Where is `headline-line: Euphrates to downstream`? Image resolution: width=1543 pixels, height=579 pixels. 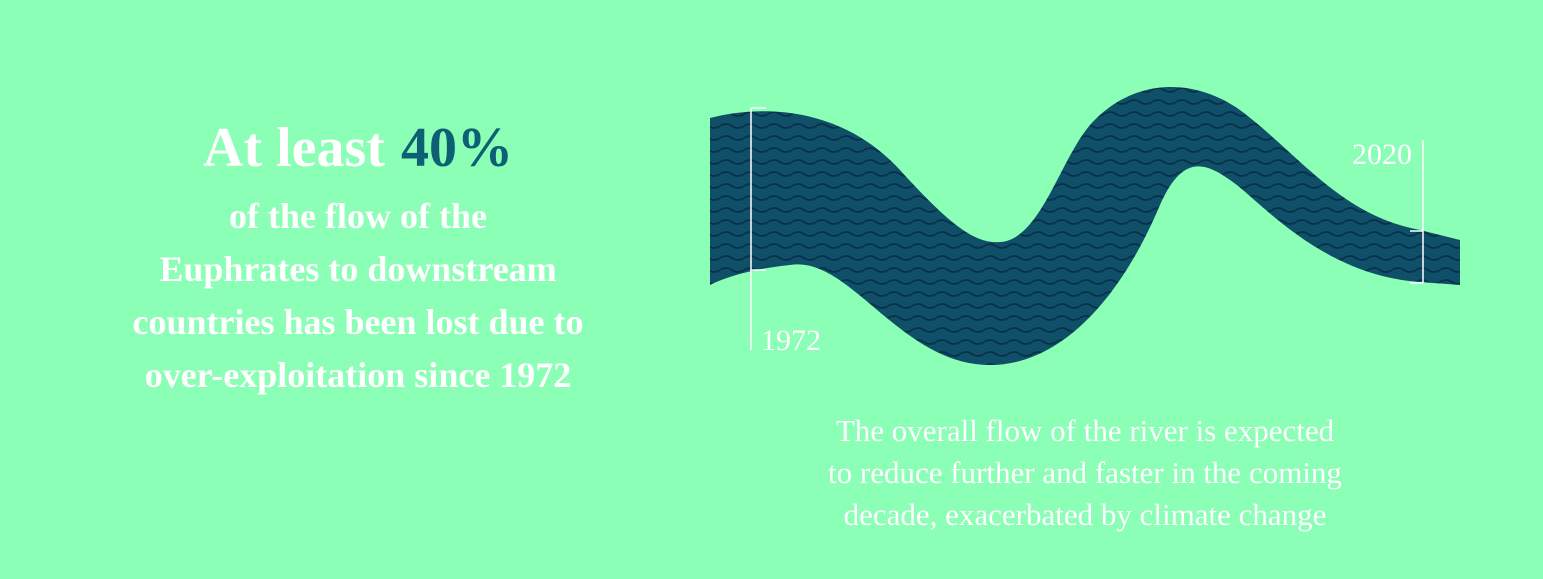
headline-line: Euphrates to downstream is located at coordinates (357, 269).